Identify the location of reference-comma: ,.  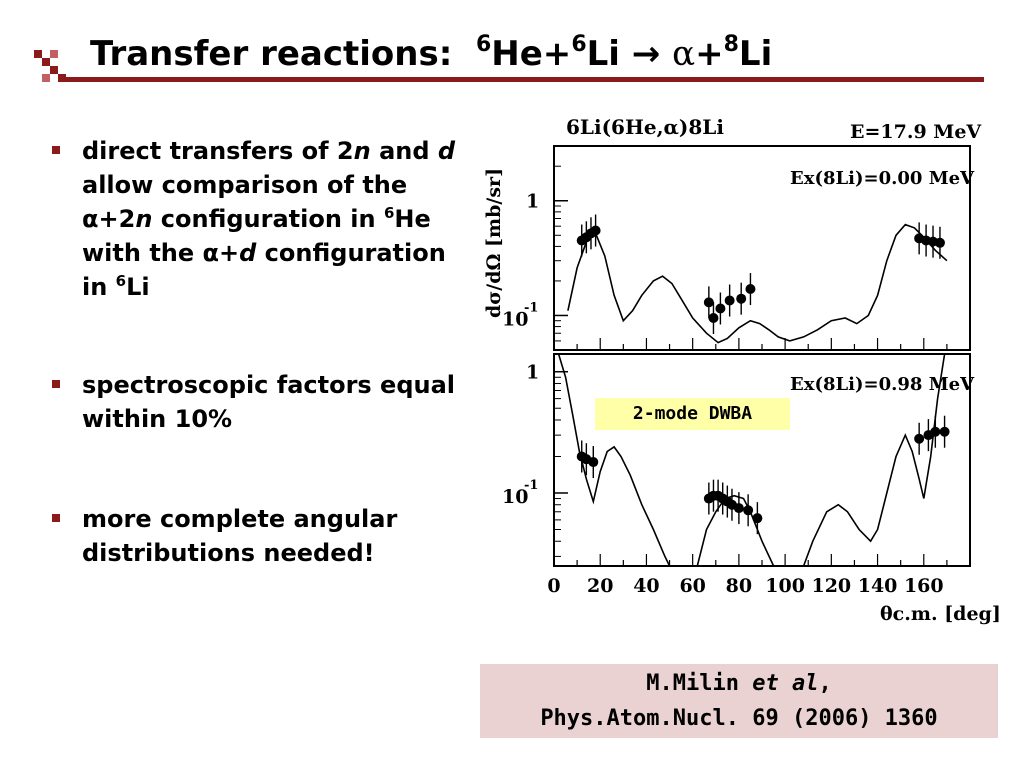
(825, 683).